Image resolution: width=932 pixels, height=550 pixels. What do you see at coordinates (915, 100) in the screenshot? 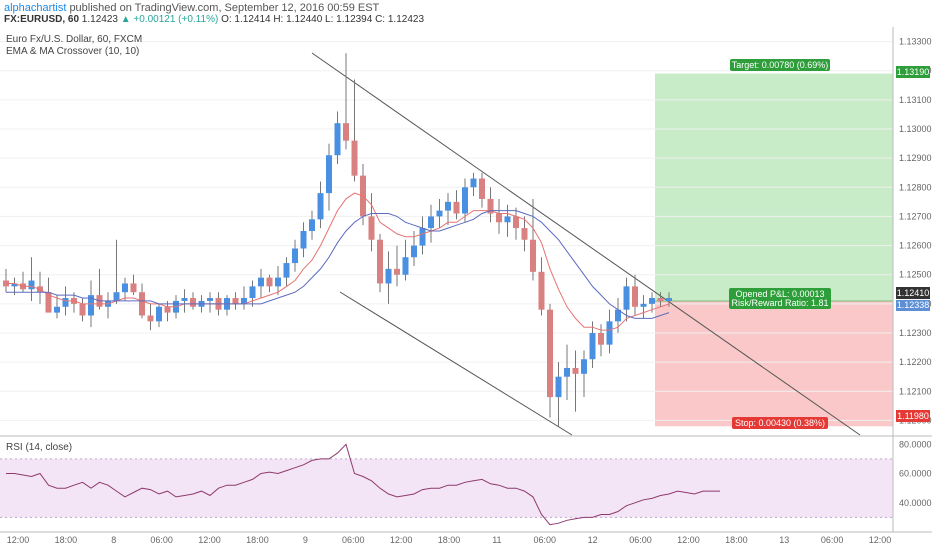
I see `price-tick-label: 1.13100` at bounding box center [915, 100].